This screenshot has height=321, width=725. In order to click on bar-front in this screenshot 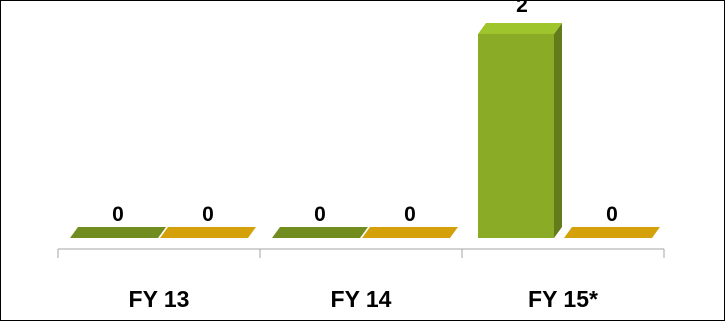, I will do `click(516, 136)`.